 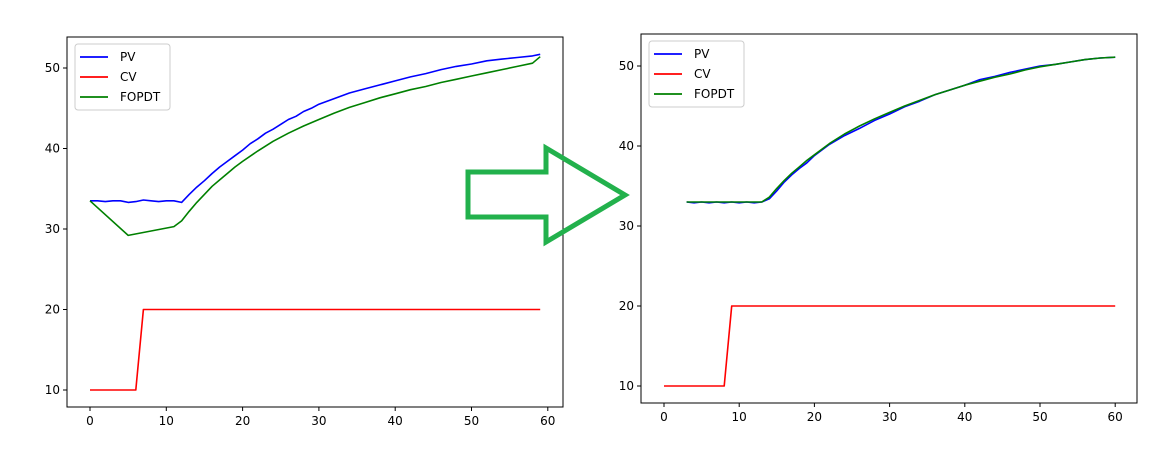 I want to click on series-fopdt, so click(x=901, y=129).